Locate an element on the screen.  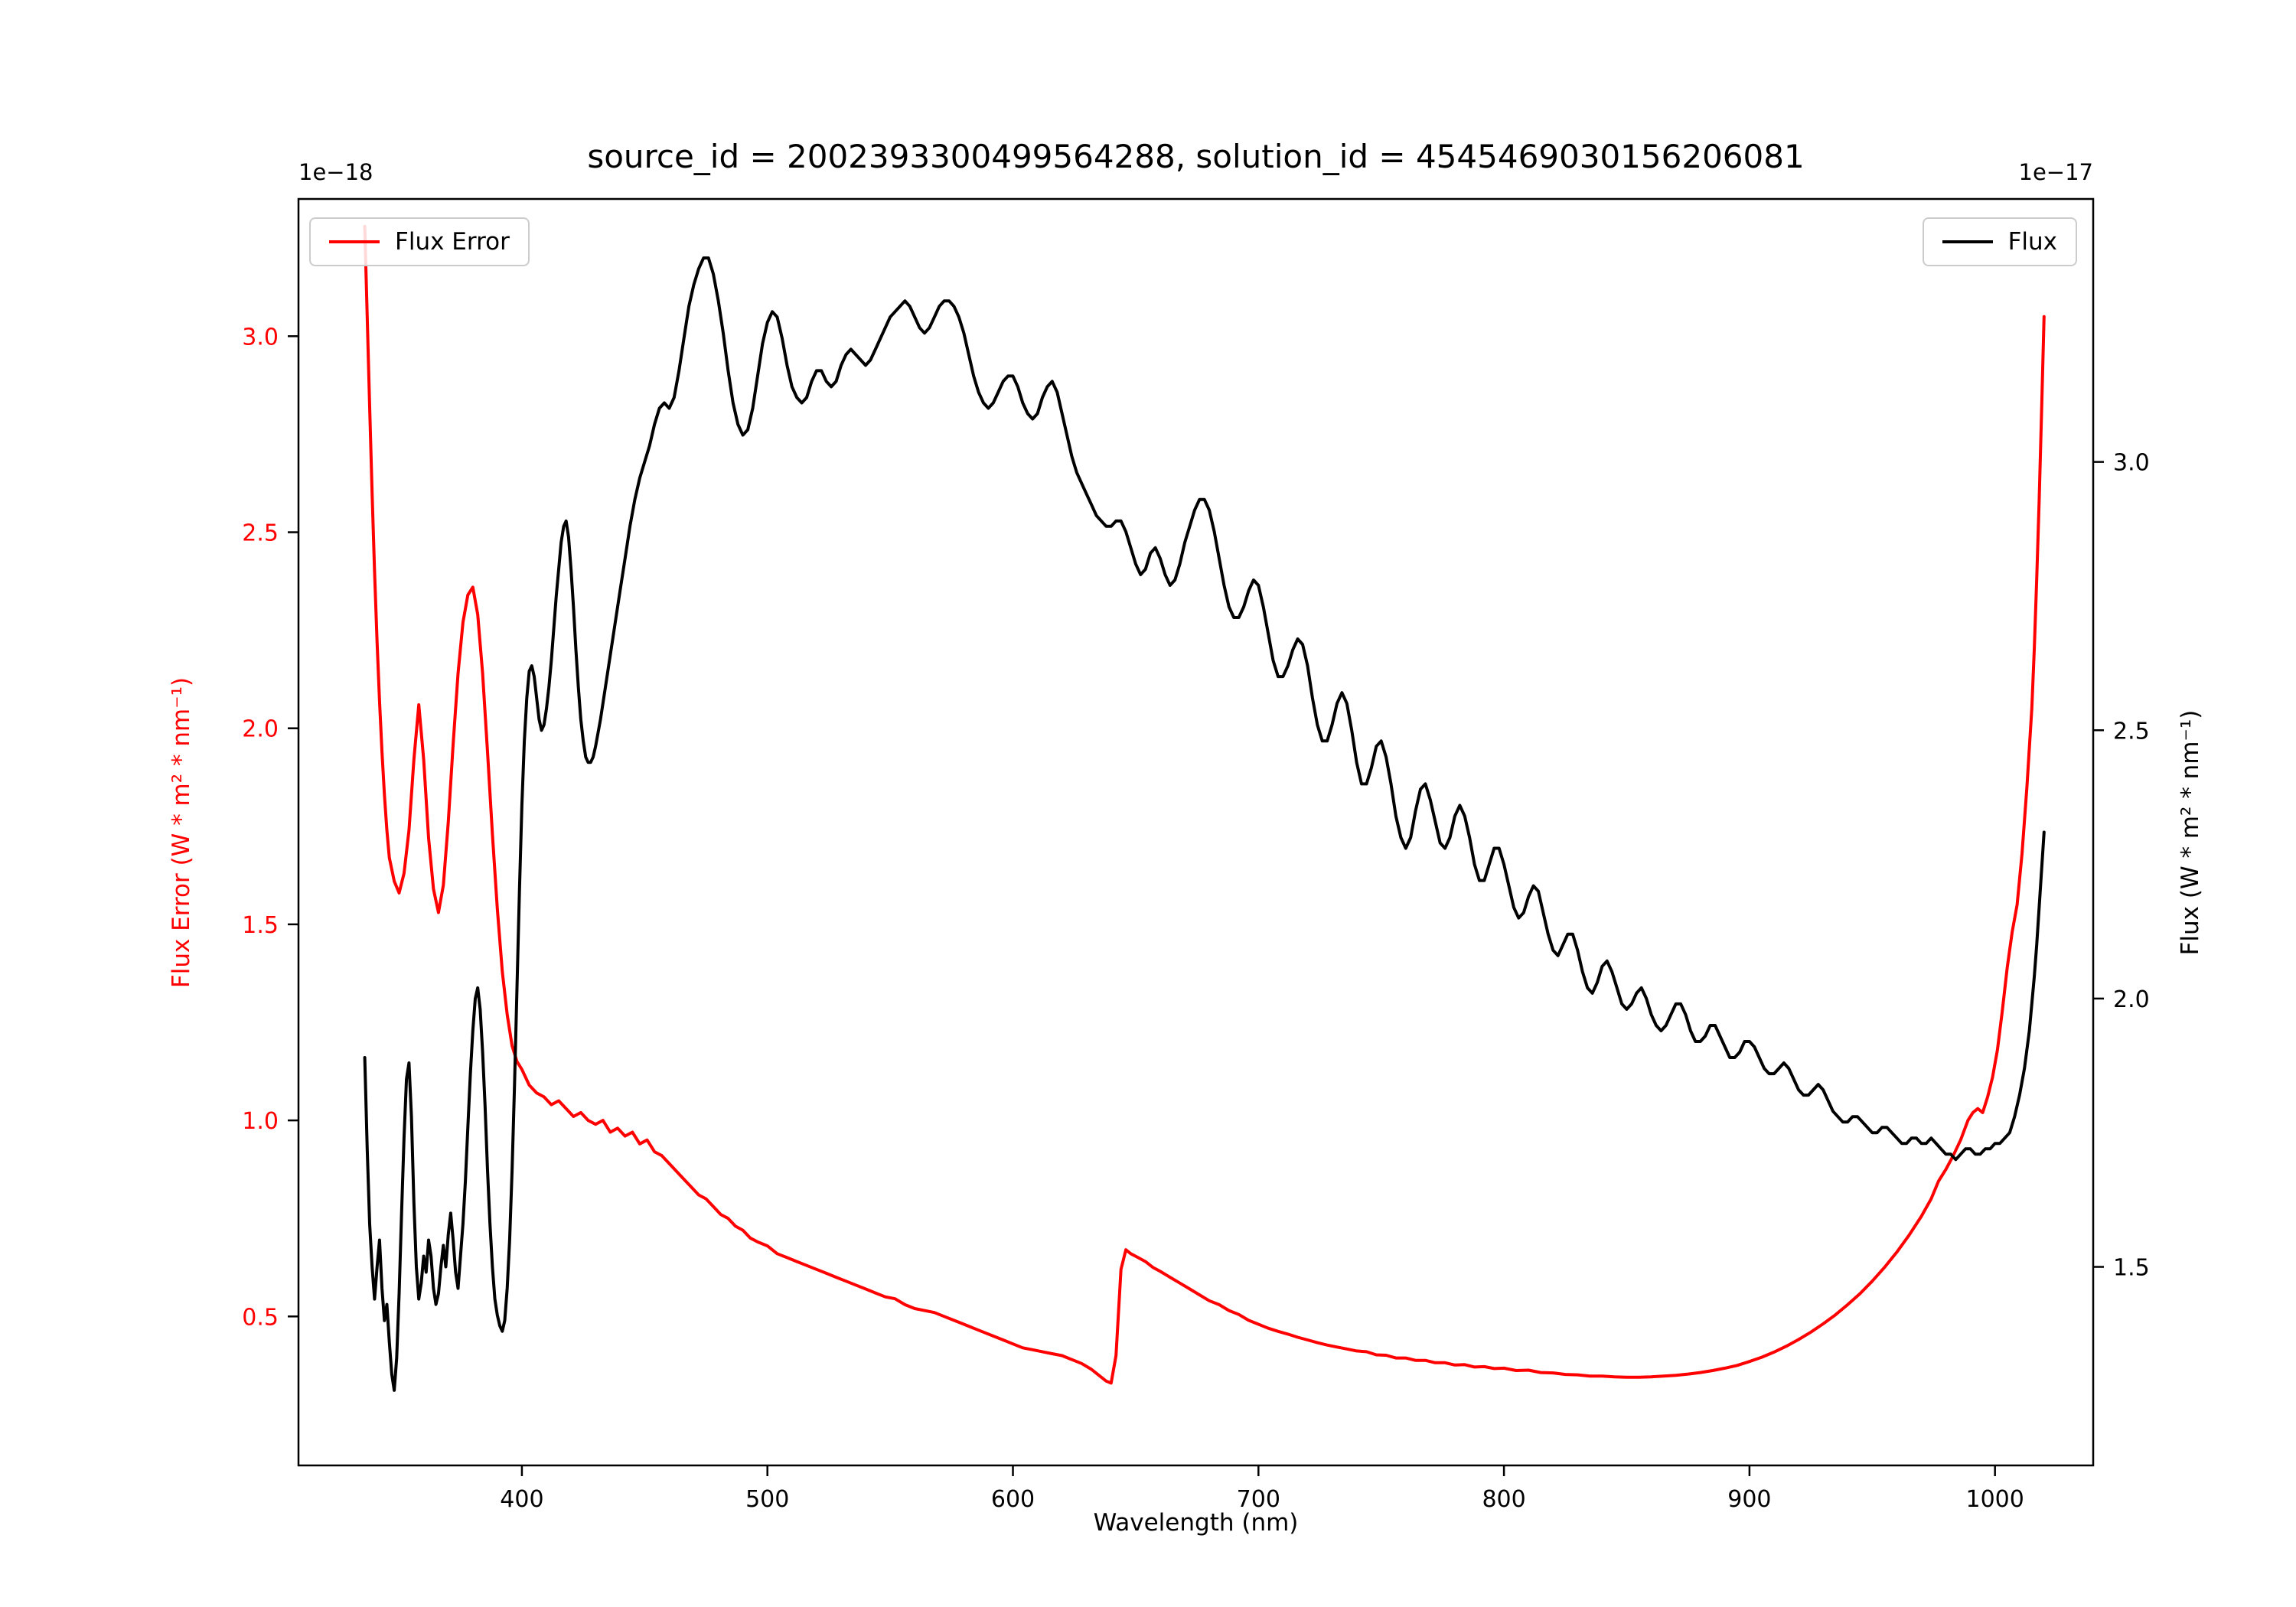
left-y-tick-label: 0.5 is located at coordinates (260, 1317).